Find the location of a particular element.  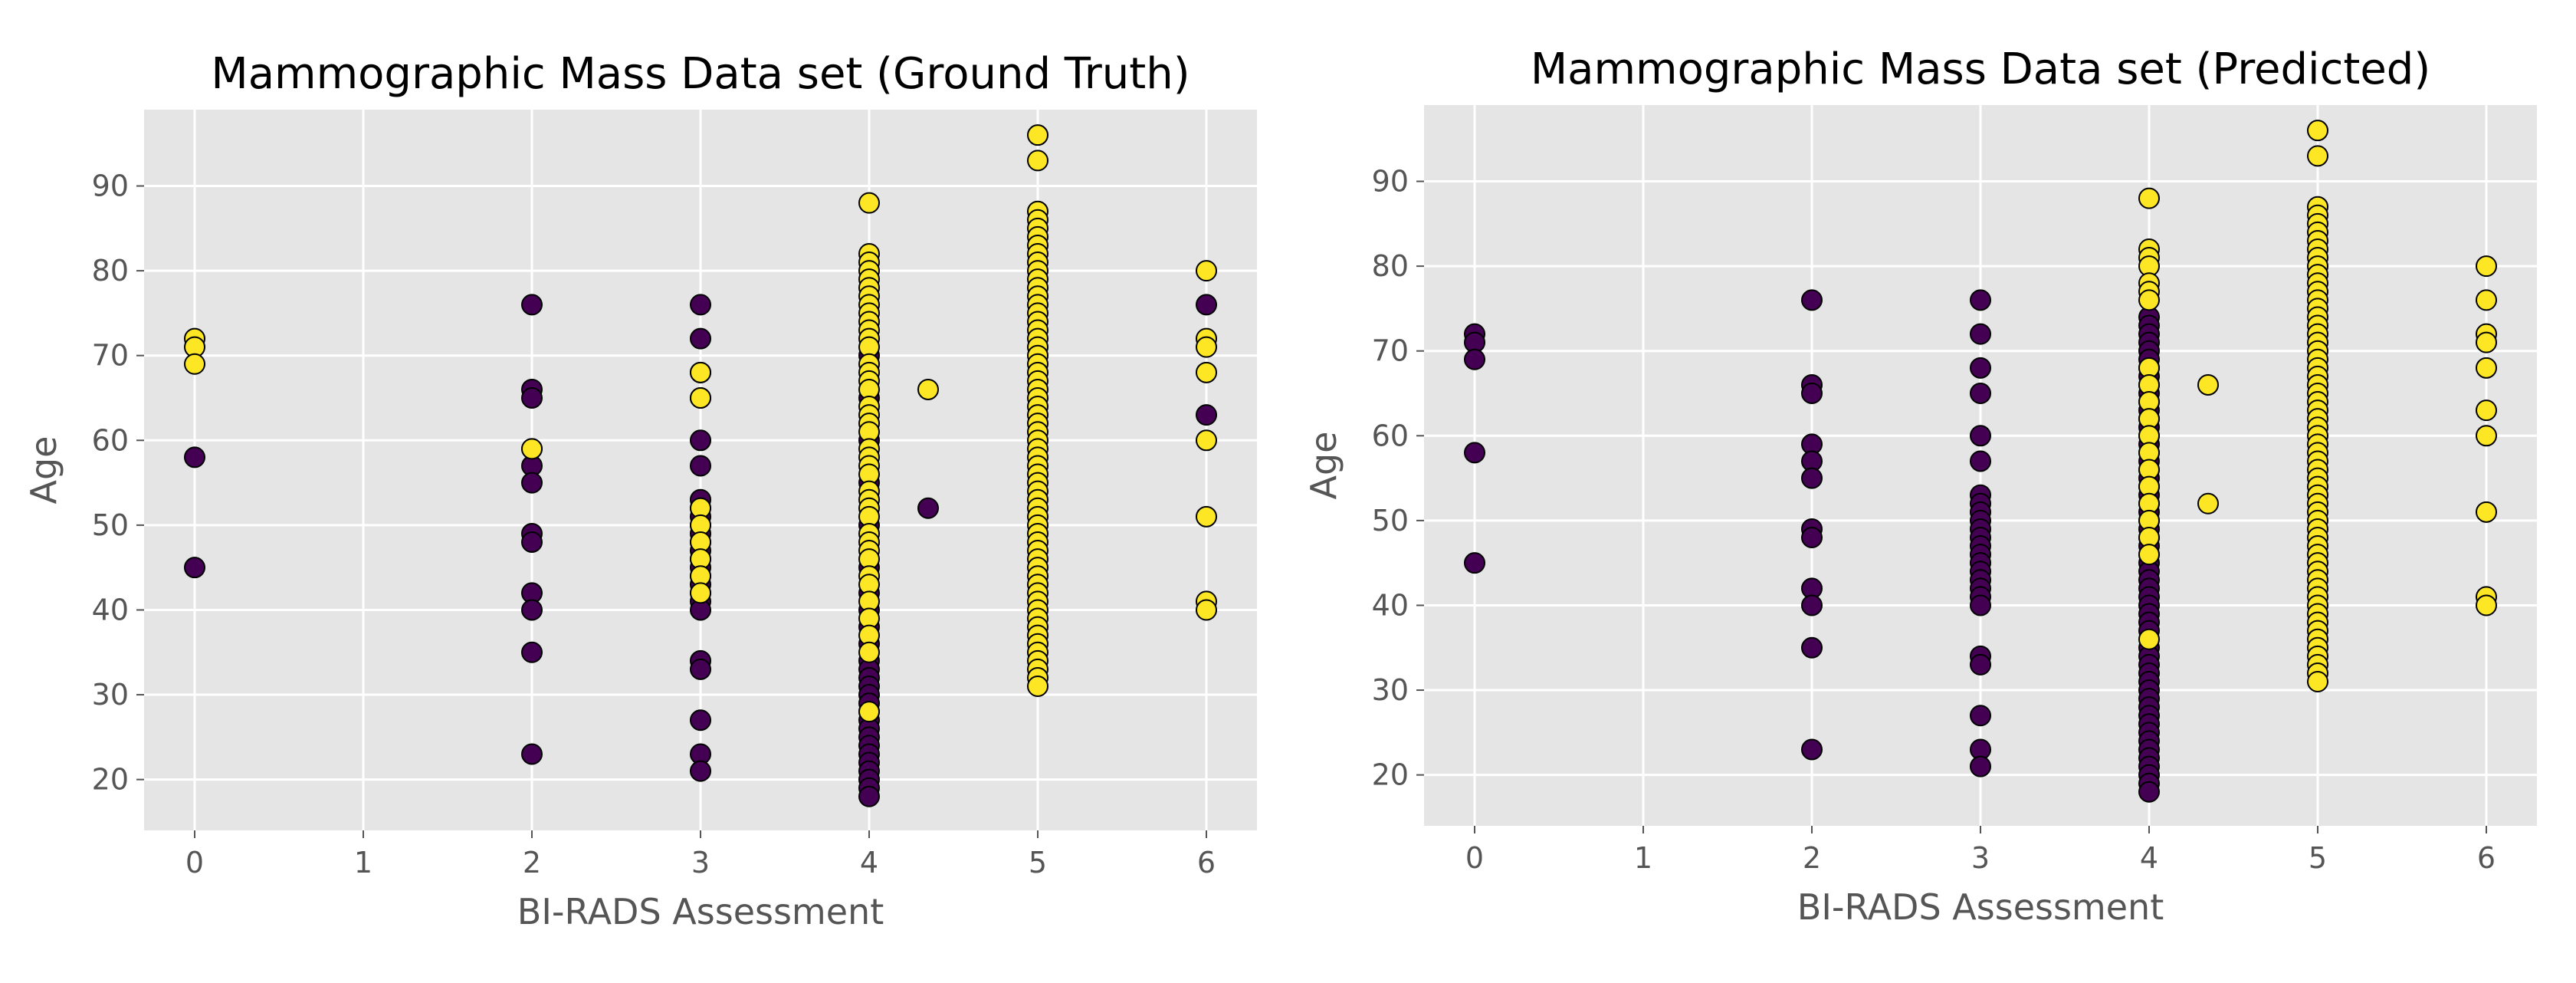

x-tick-label: 3 is located at coordinates (1980, 858).